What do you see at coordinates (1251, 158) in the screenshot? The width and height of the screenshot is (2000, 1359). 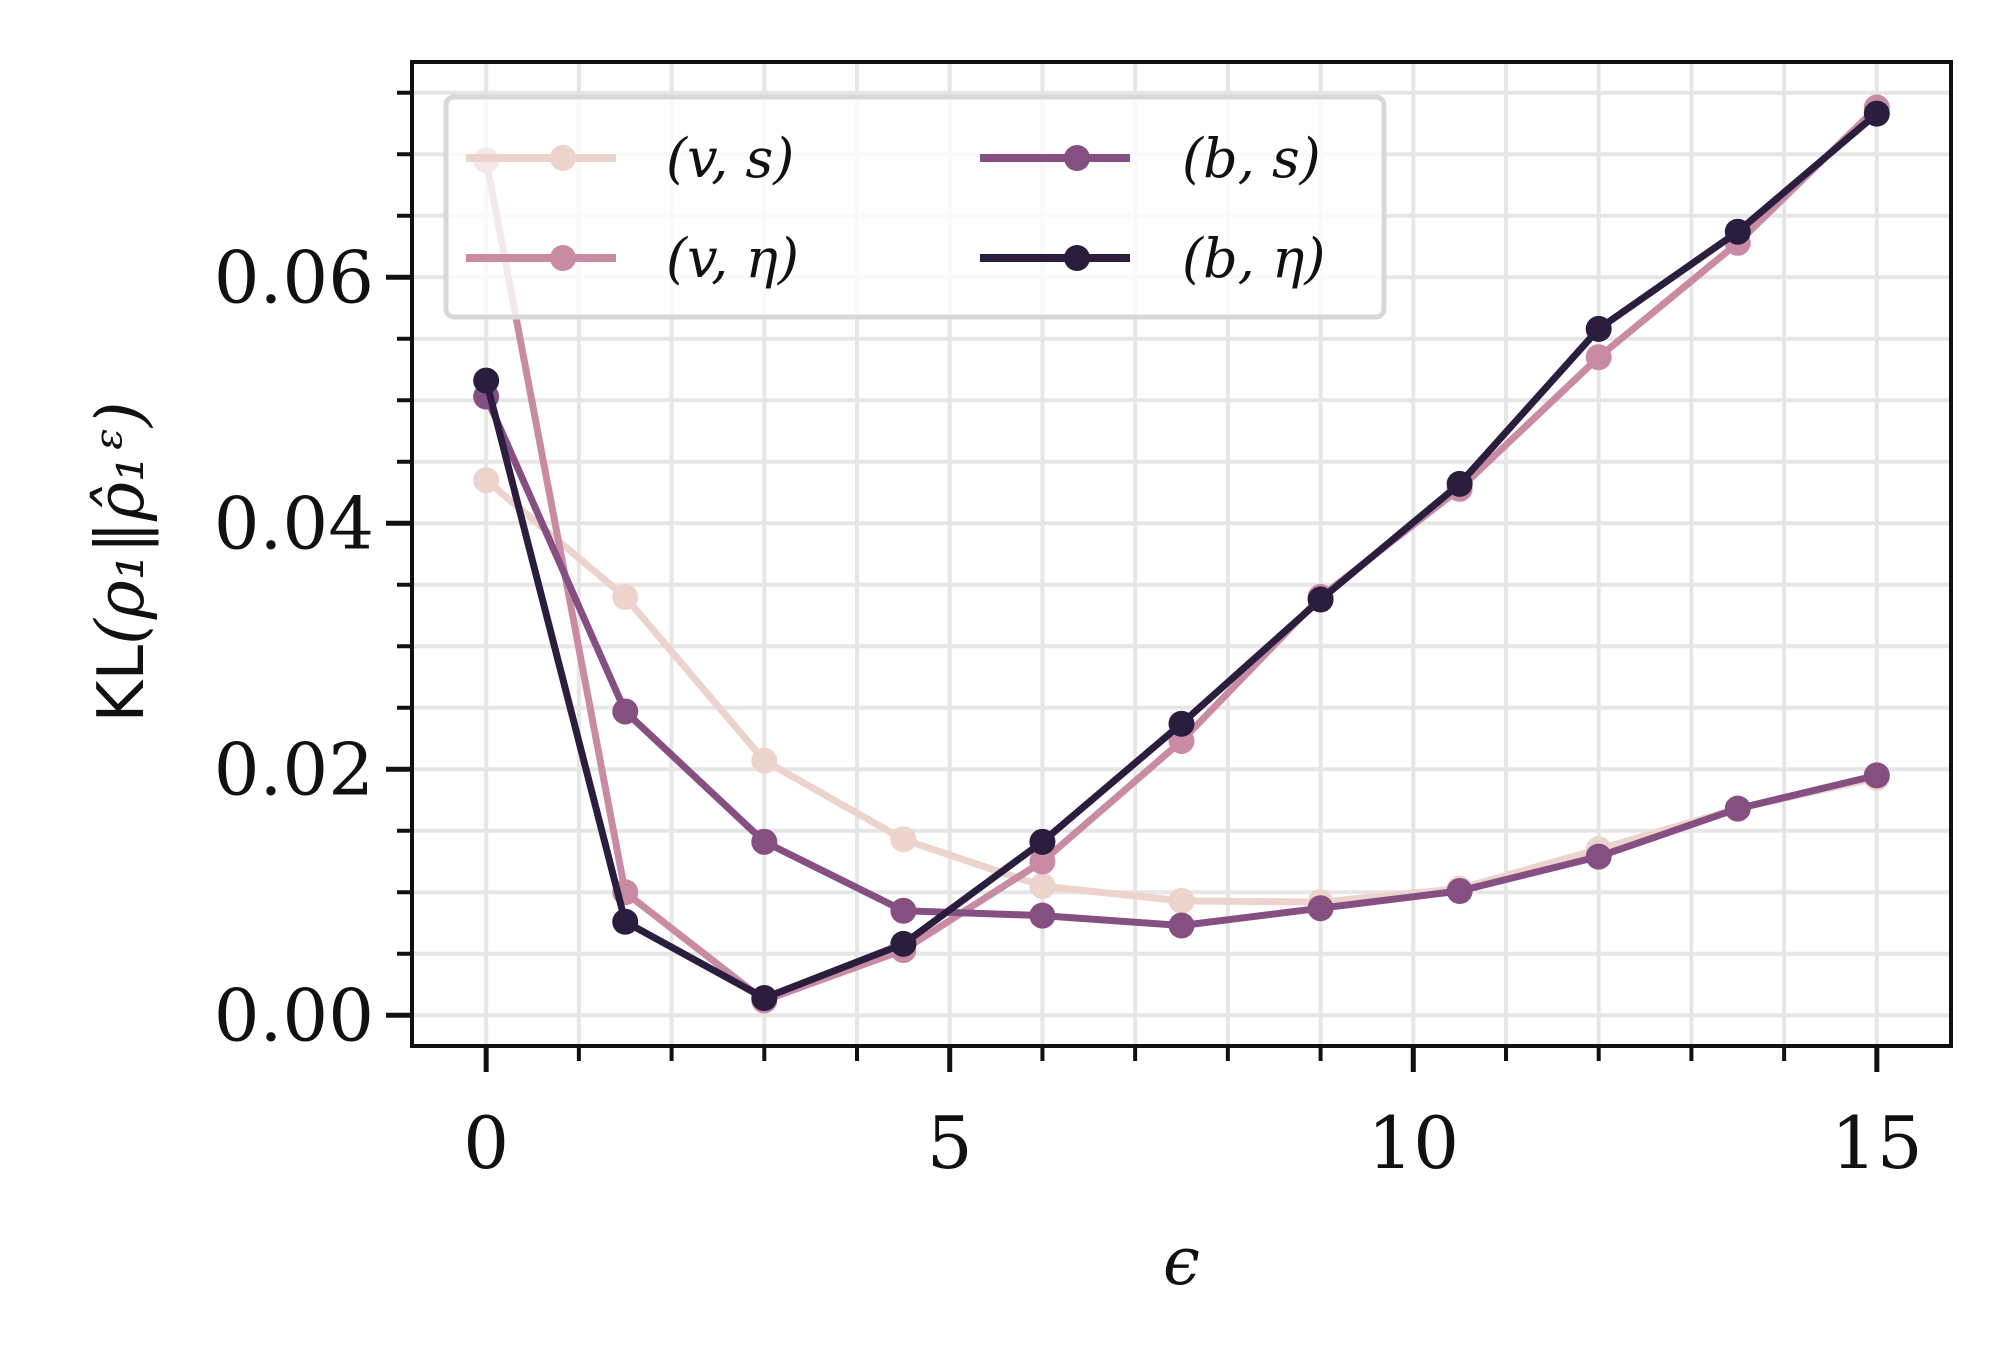 I see `legend-label: (b, s)` at bounding box center [1251, 158].